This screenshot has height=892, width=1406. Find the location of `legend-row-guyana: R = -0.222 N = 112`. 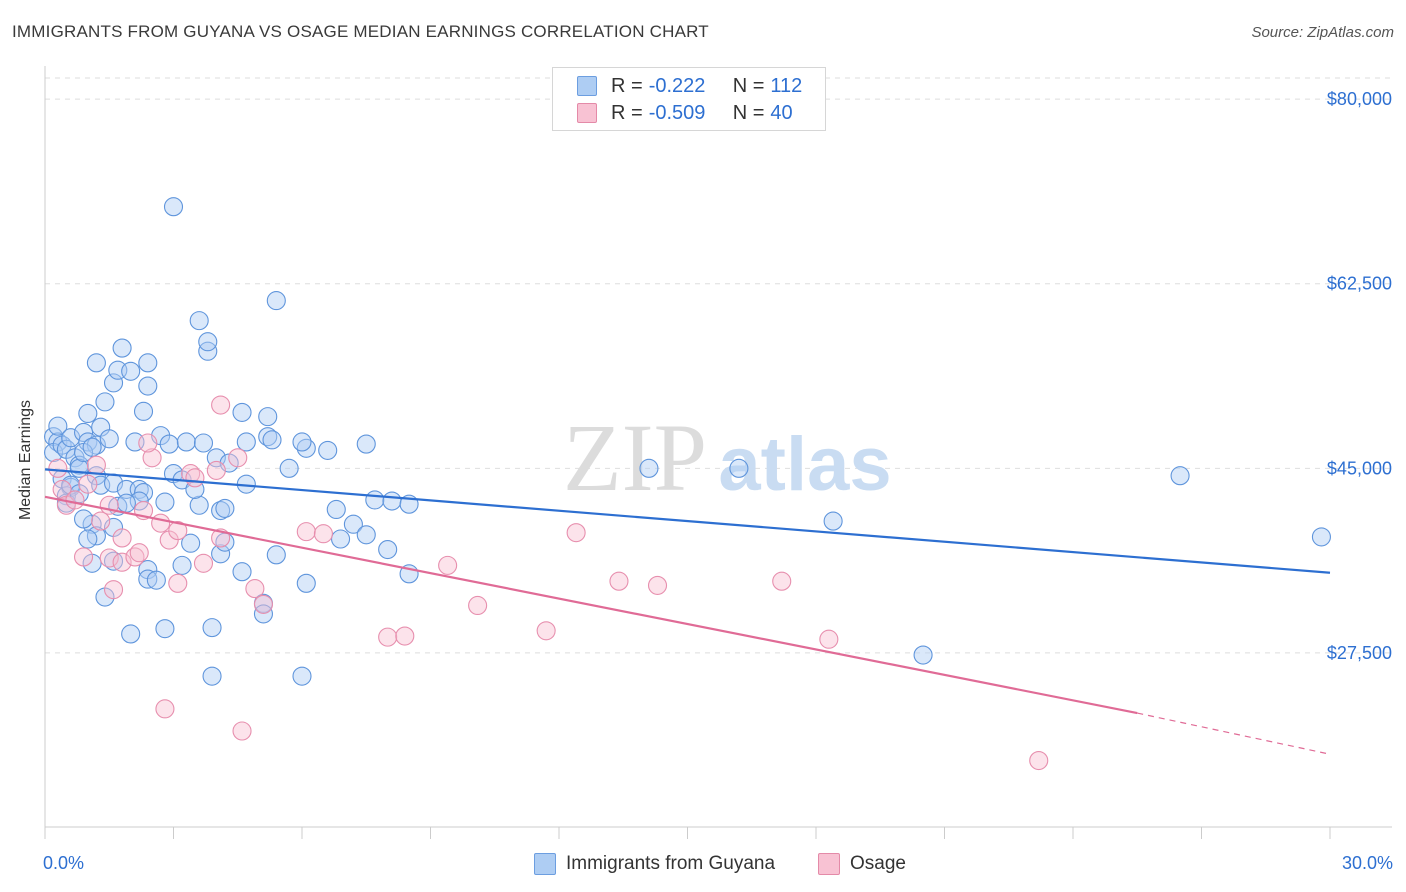

legend-row-guyana: R = -0.222 N = 112 is located at coordinates (689, 86).